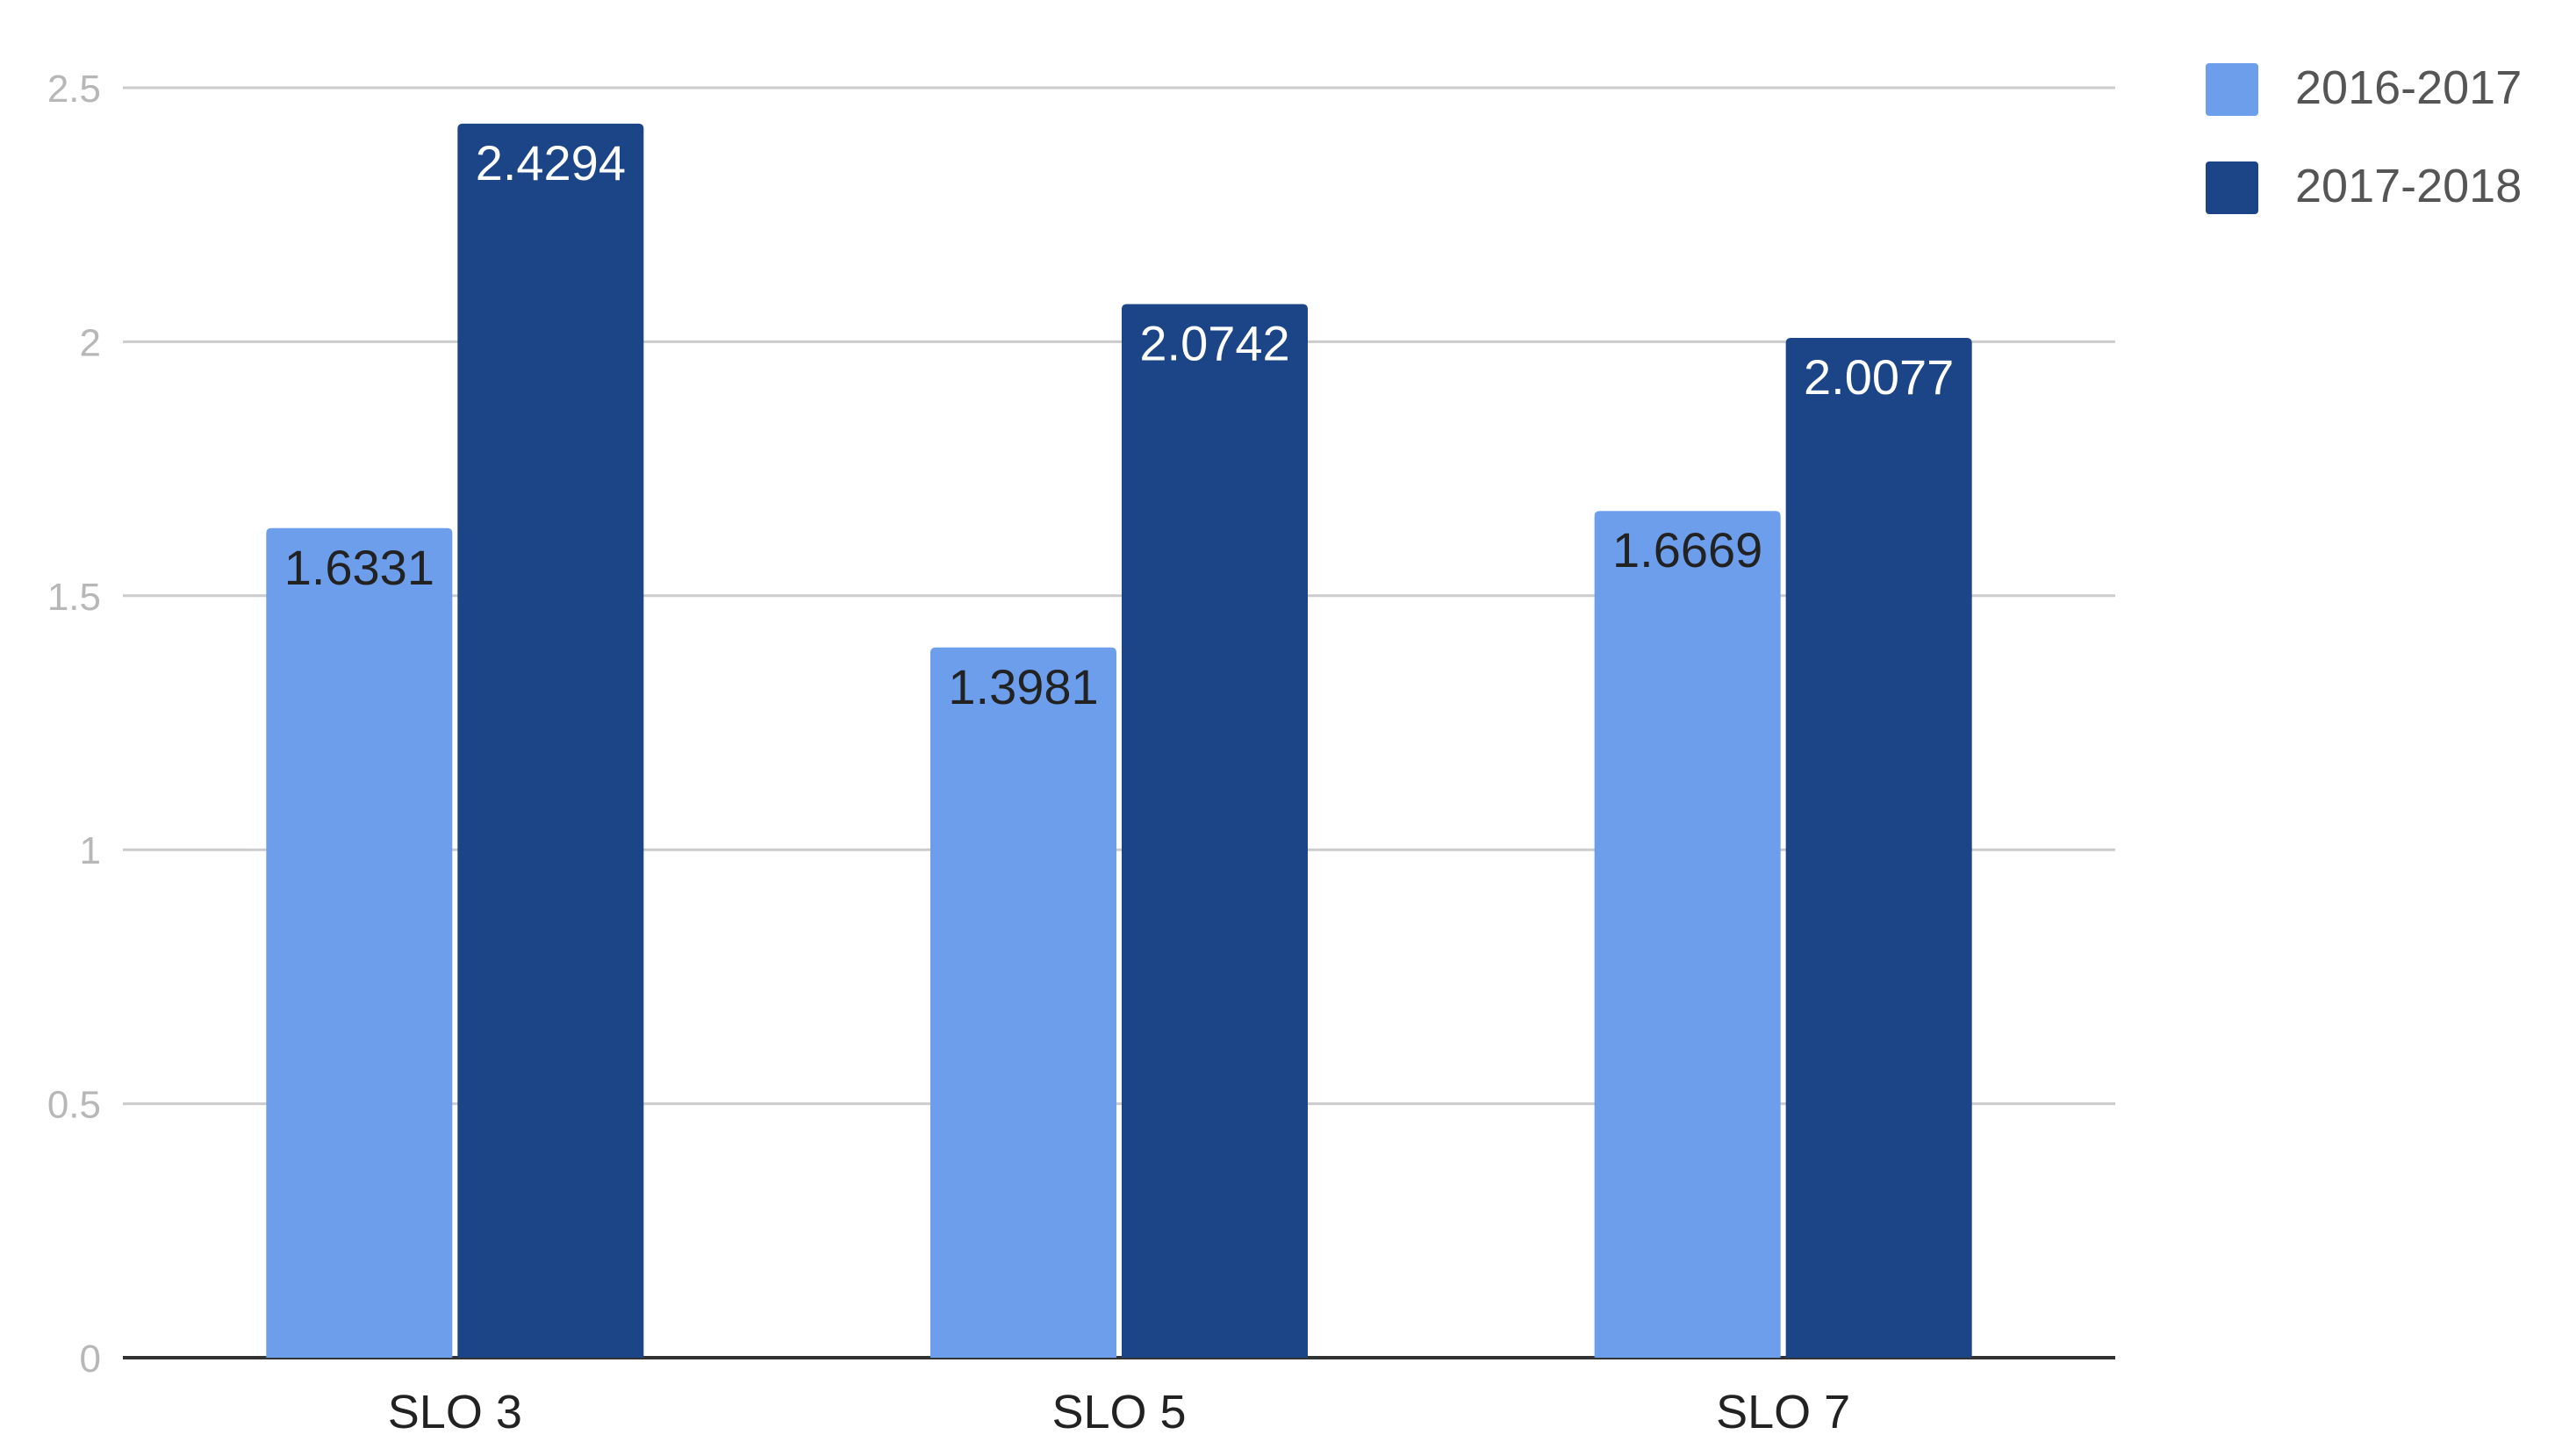  I want to click on legend: 2016-2017 2017-2018, so click(2364, 137).